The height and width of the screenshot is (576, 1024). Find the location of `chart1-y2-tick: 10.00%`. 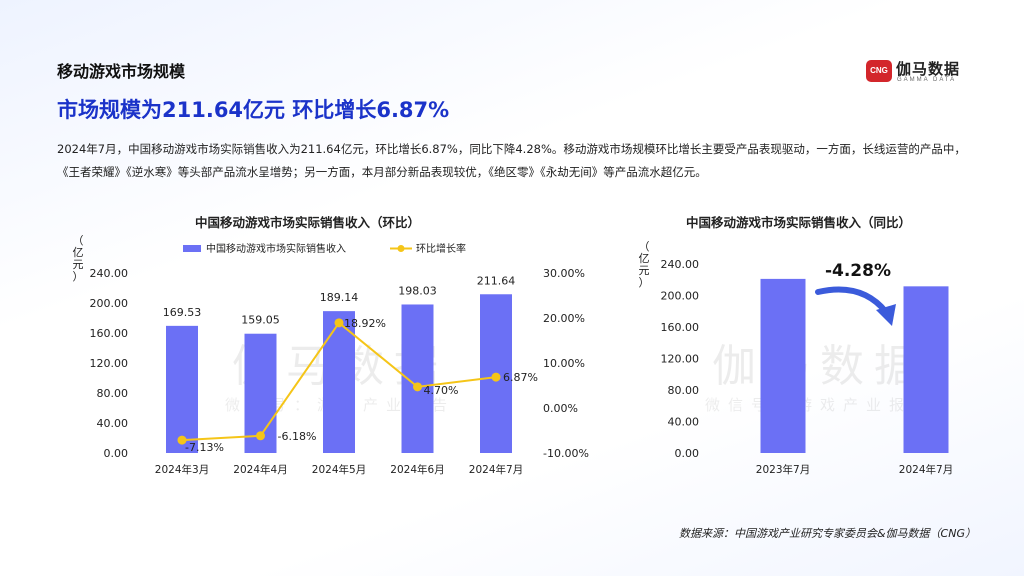

chart1-y2-tick: 10.00% is located at coordinates (564, 363).